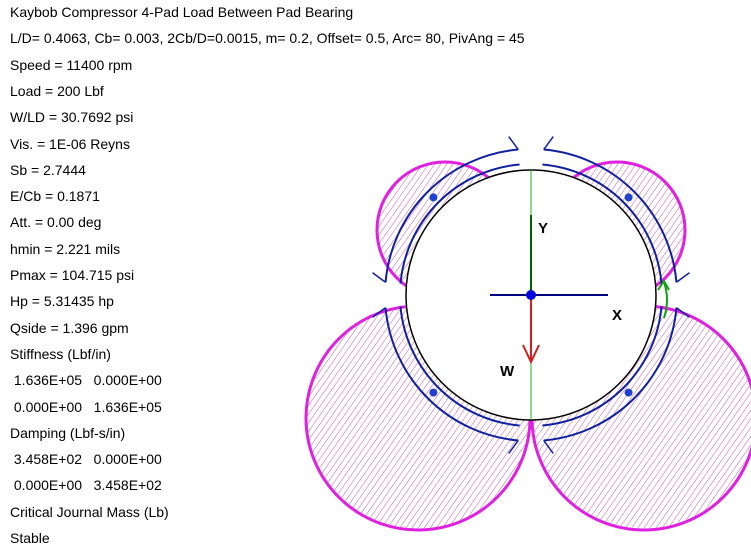 This screenshot has width=751, height=548. Describe the element at coordinates (543, 228) in the screenshot. I see `y-label: Y` at that location.